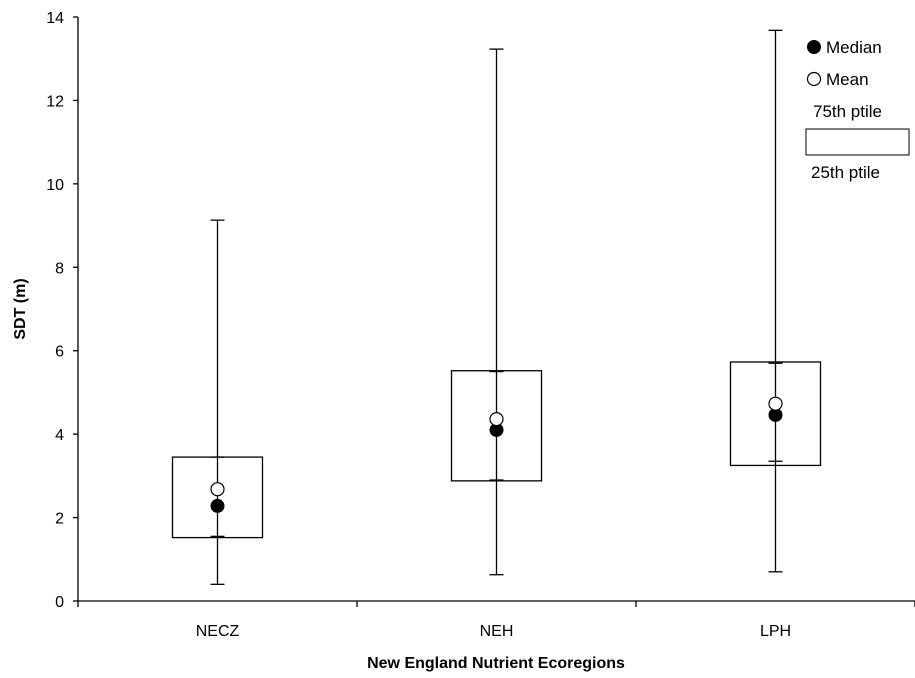  I want to click on legend-mean-label: Mean, so click(847, 79).